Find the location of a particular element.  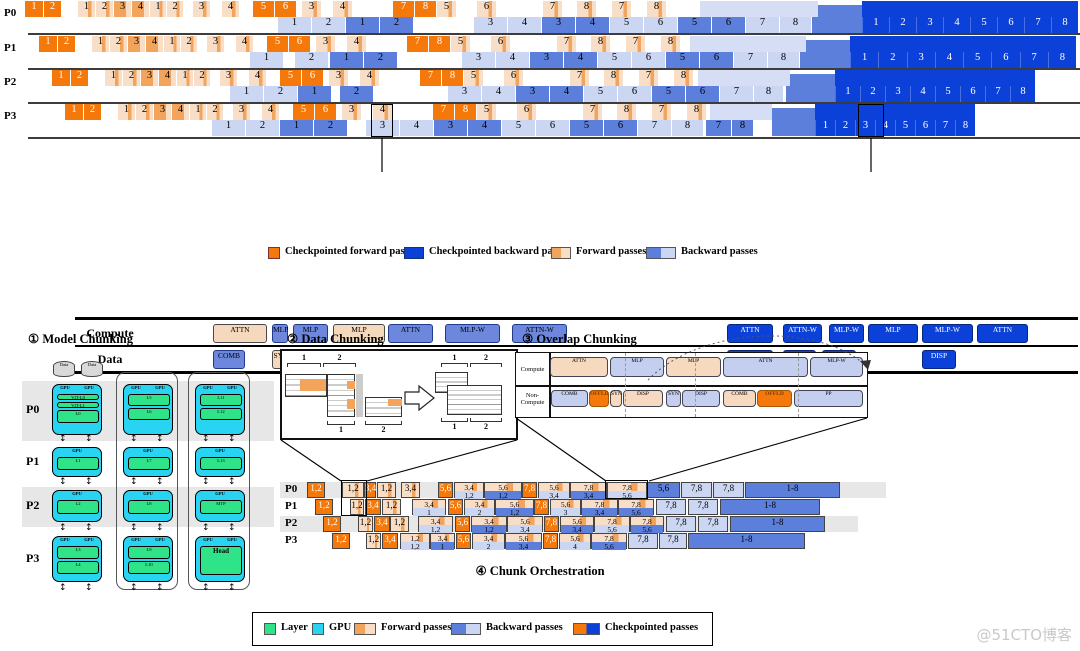

layer-cell: L12 is located at coordinates (221, 414).